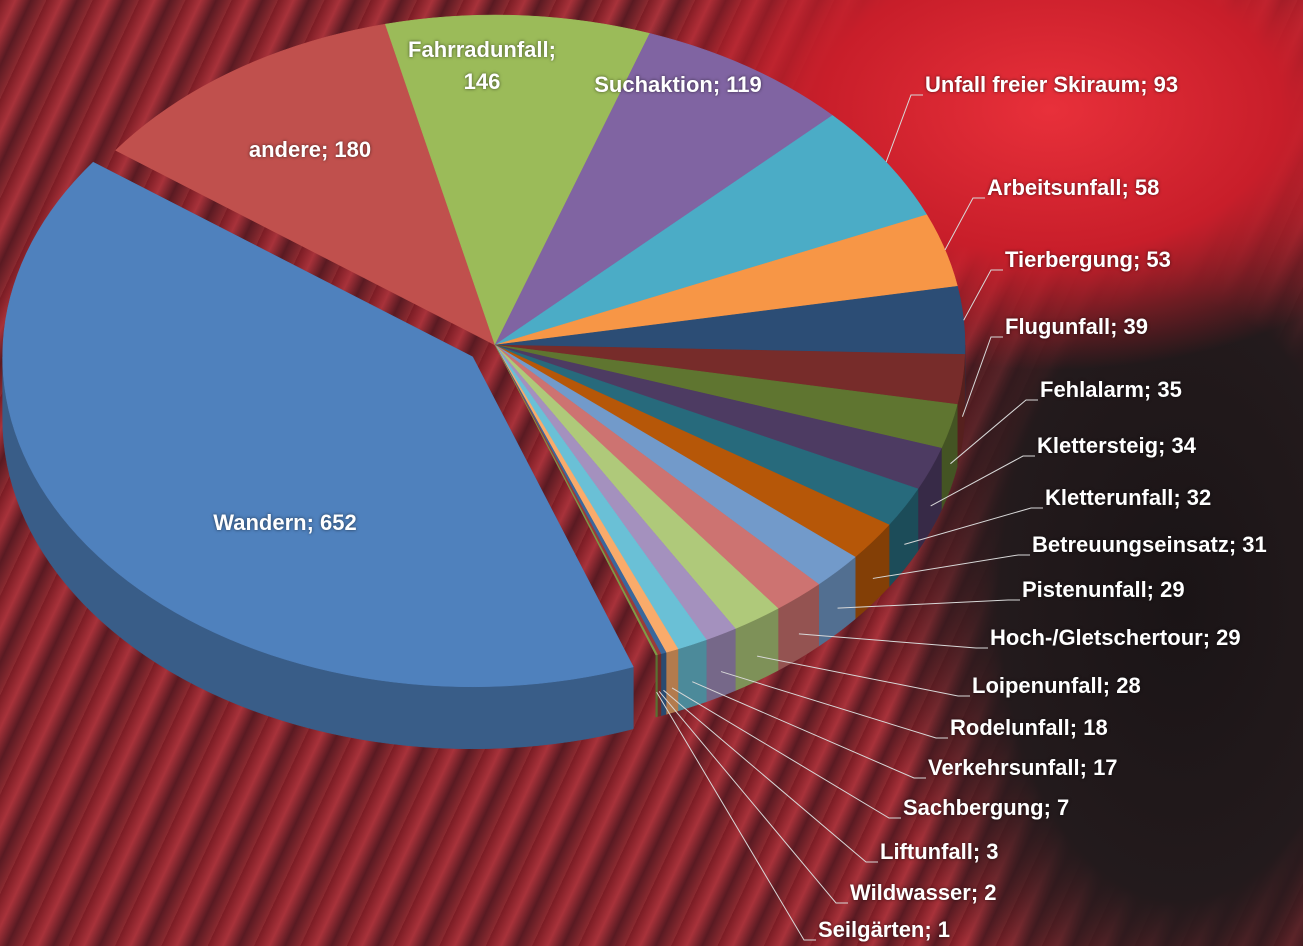 The height and width of the screenshot is (946, 1303). Describe the element at coordinates (923, 892) in the screenshot. I see `data-label: Wildwasser; 2` at that location.